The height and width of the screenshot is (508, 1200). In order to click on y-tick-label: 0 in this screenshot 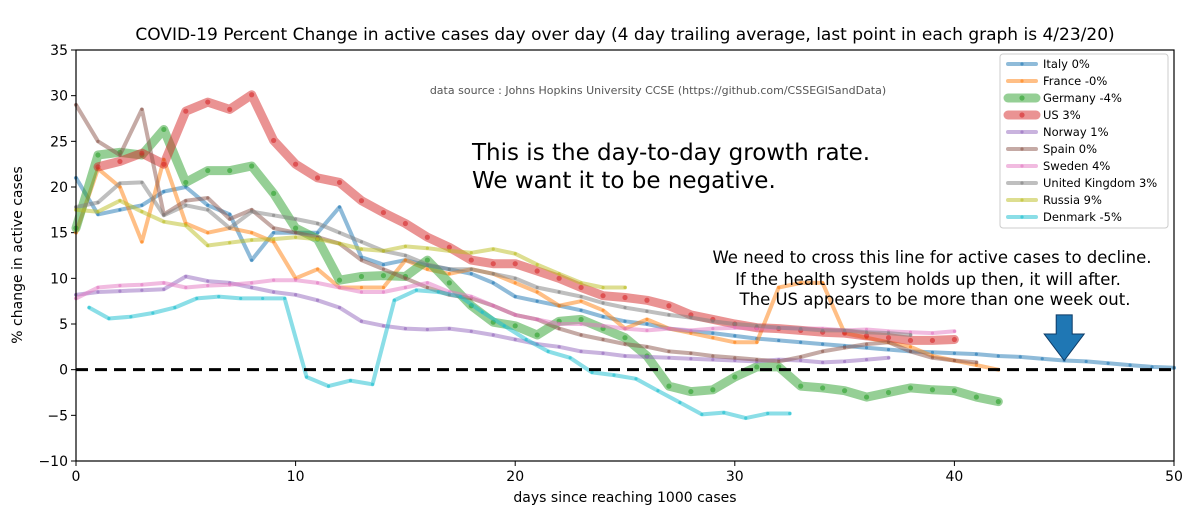, I will do `click(63, 371)`.